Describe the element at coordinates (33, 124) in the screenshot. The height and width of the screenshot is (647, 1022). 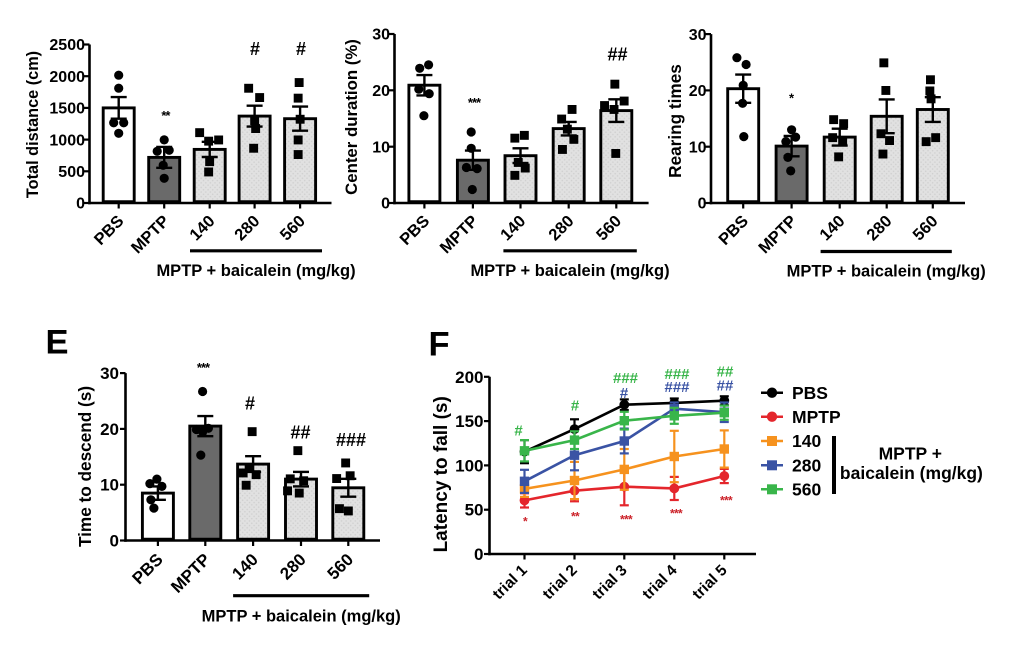
I see `svg-text: Total distance (cm)` at that location.